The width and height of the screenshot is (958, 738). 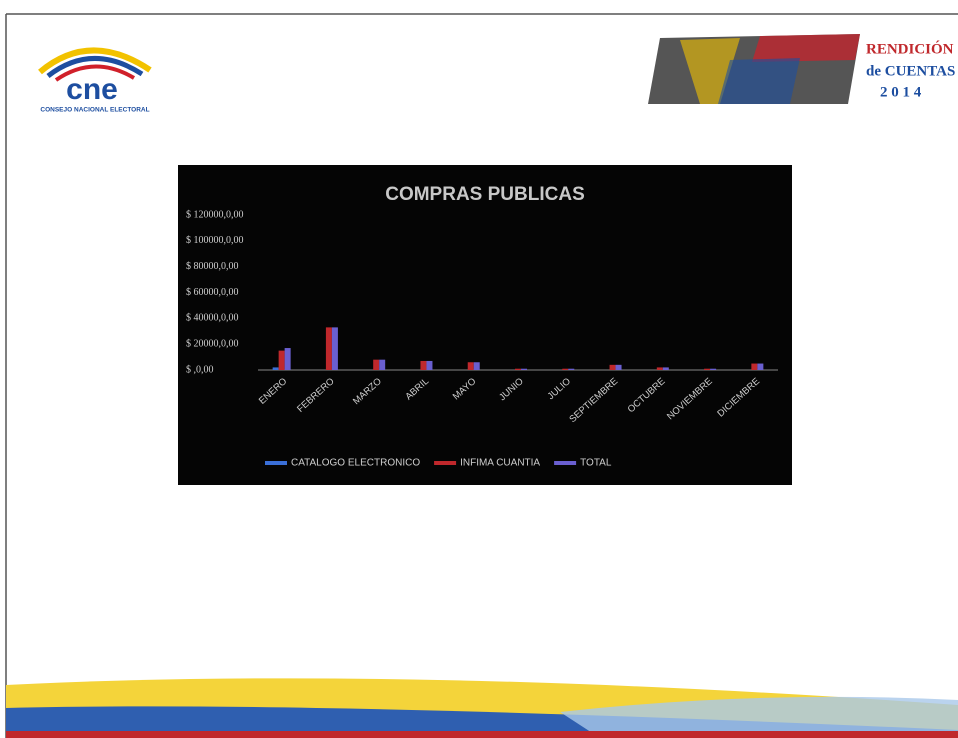 I want to click on y-tick-label: $ 60000,0,00, so click(x=212, y=292).